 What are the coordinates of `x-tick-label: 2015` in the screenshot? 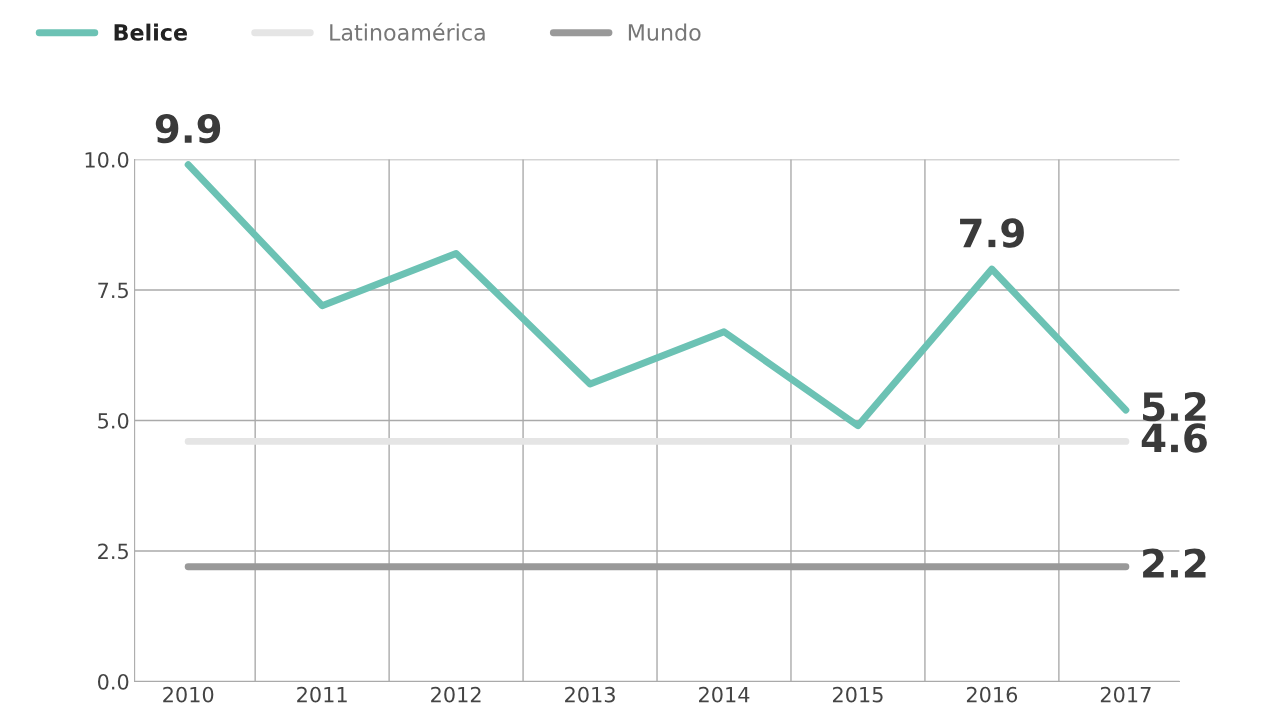 It's located at (857, 694).